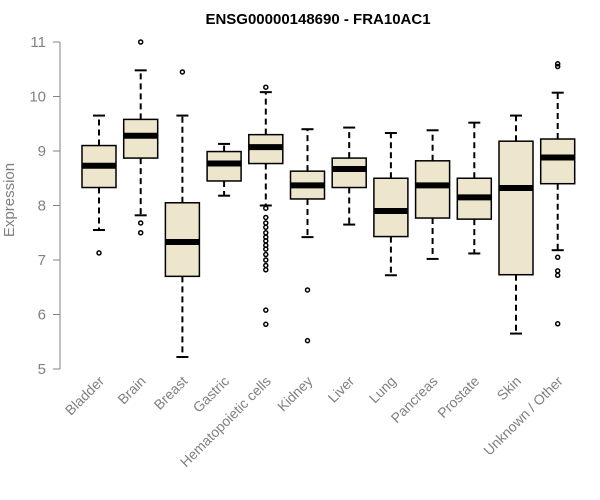 The width and height of the screenshot is (600, 500). I want to click on box-pancreas, so click(432, 194).